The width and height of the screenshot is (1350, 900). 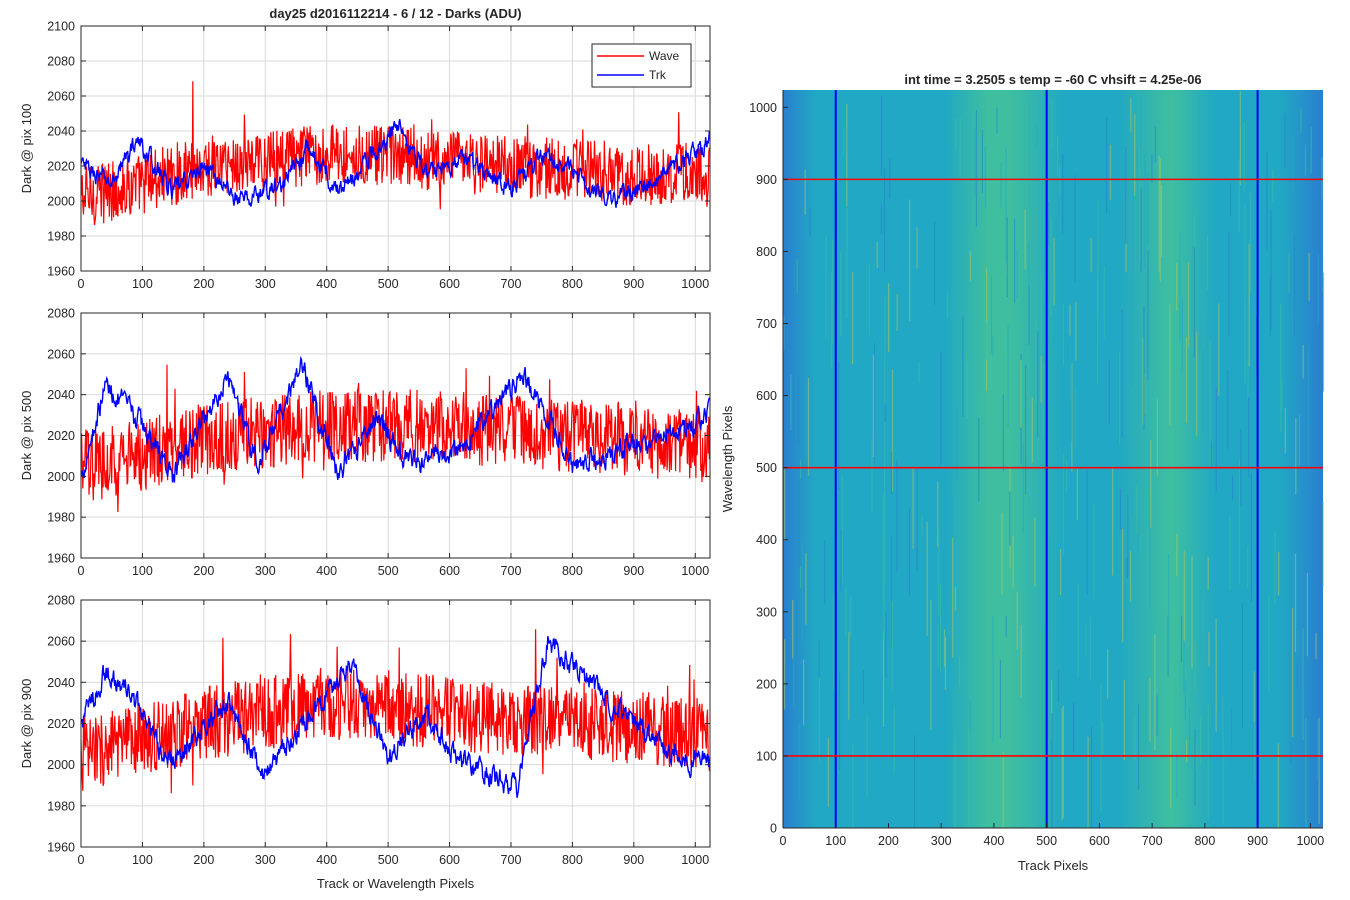 What do you see at coordinates (81, 860) in the screenshot?
I see `x-tick-label: 0` at bounding box center [81, 860].